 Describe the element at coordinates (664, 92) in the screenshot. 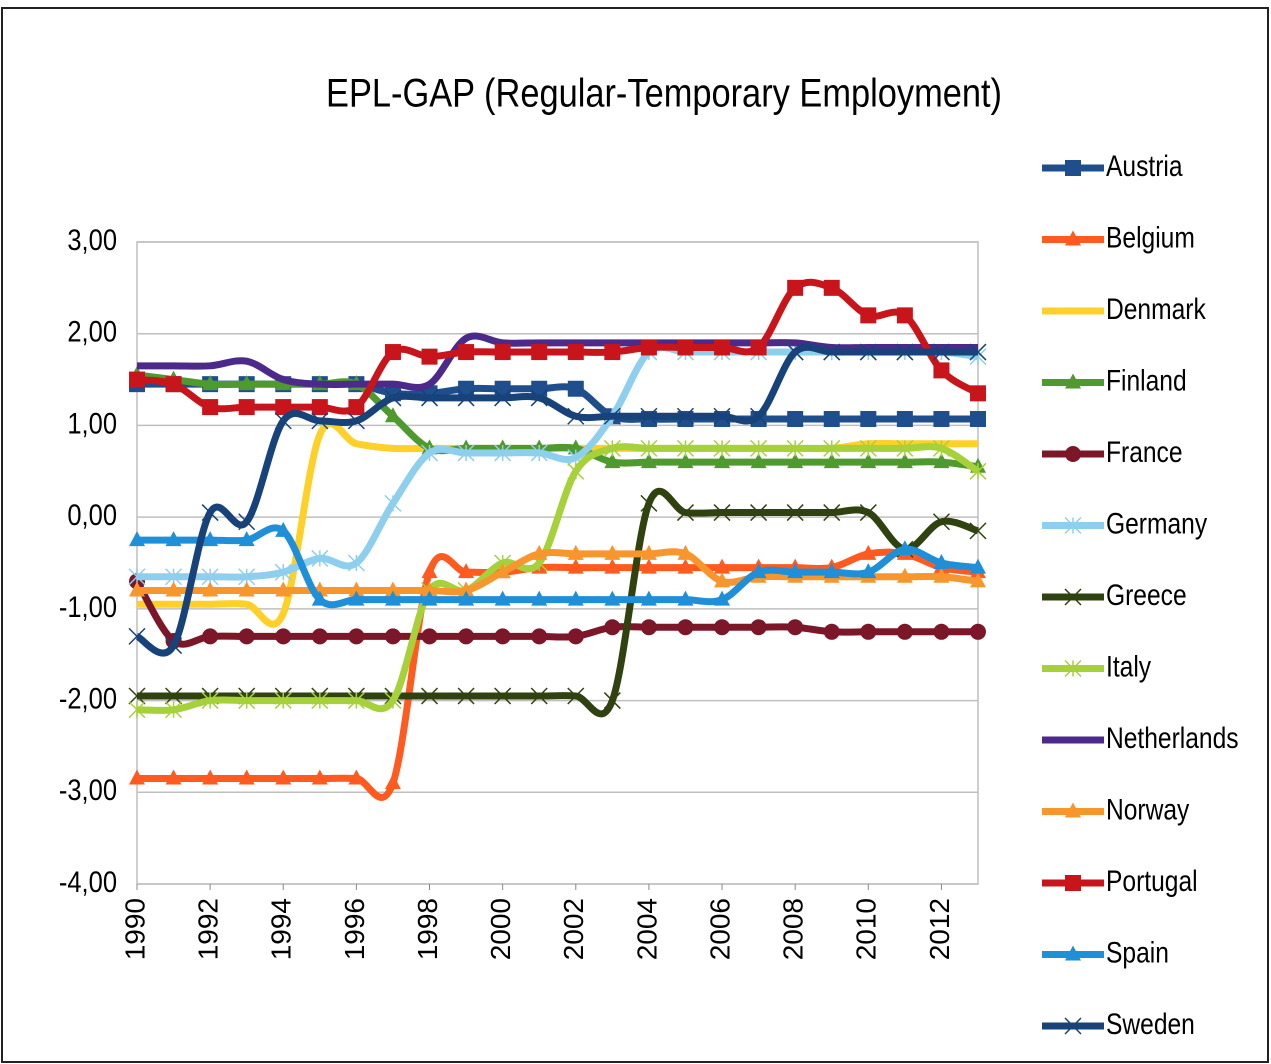

I see `chart-title: EPL-GAP (Regular-Temporary Employment)` at that location.